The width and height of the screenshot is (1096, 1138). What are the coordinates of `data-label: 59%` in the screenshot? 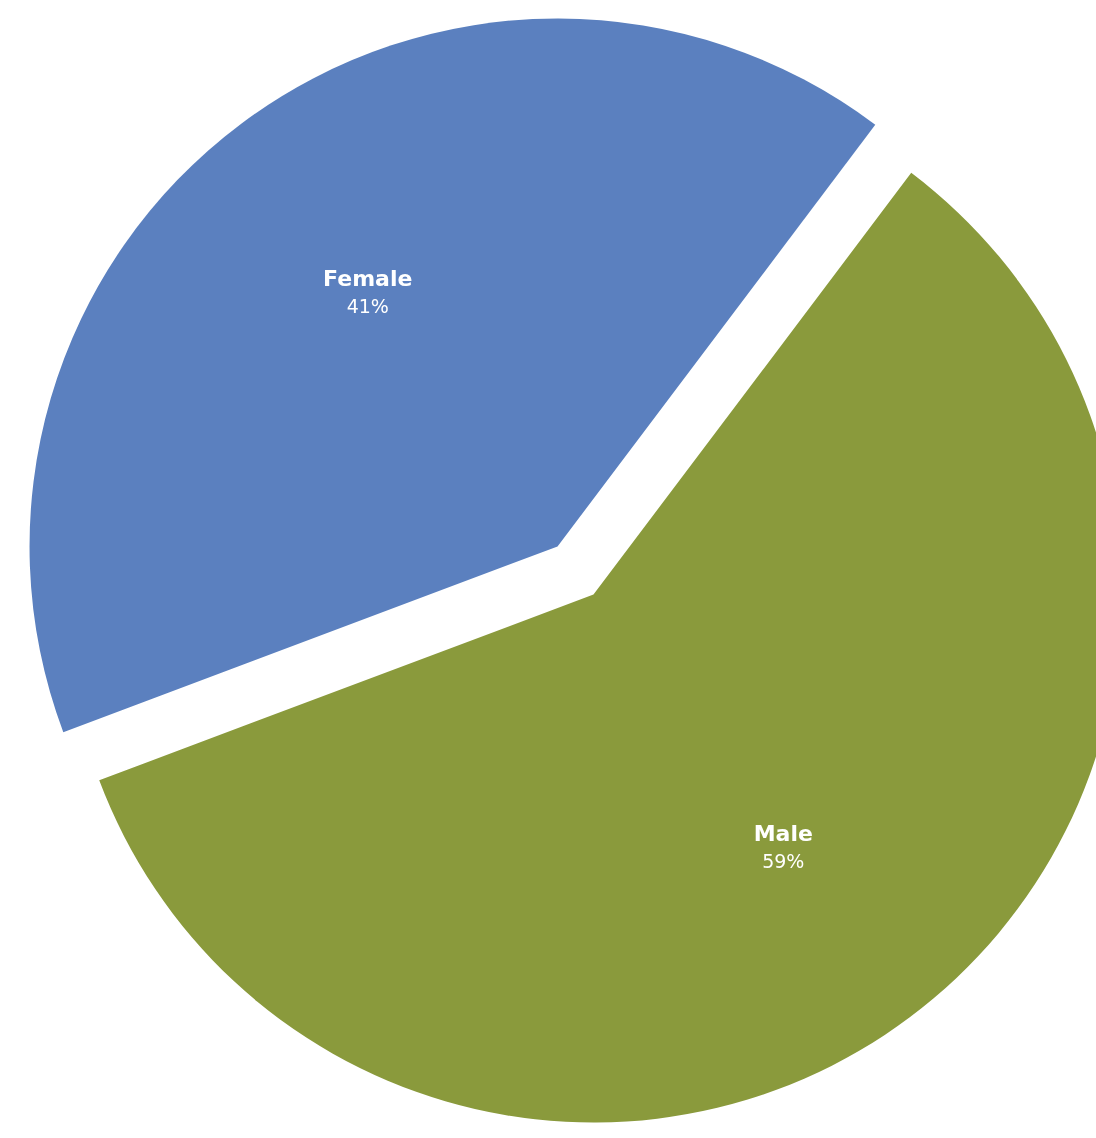 It's located at (783, 861).